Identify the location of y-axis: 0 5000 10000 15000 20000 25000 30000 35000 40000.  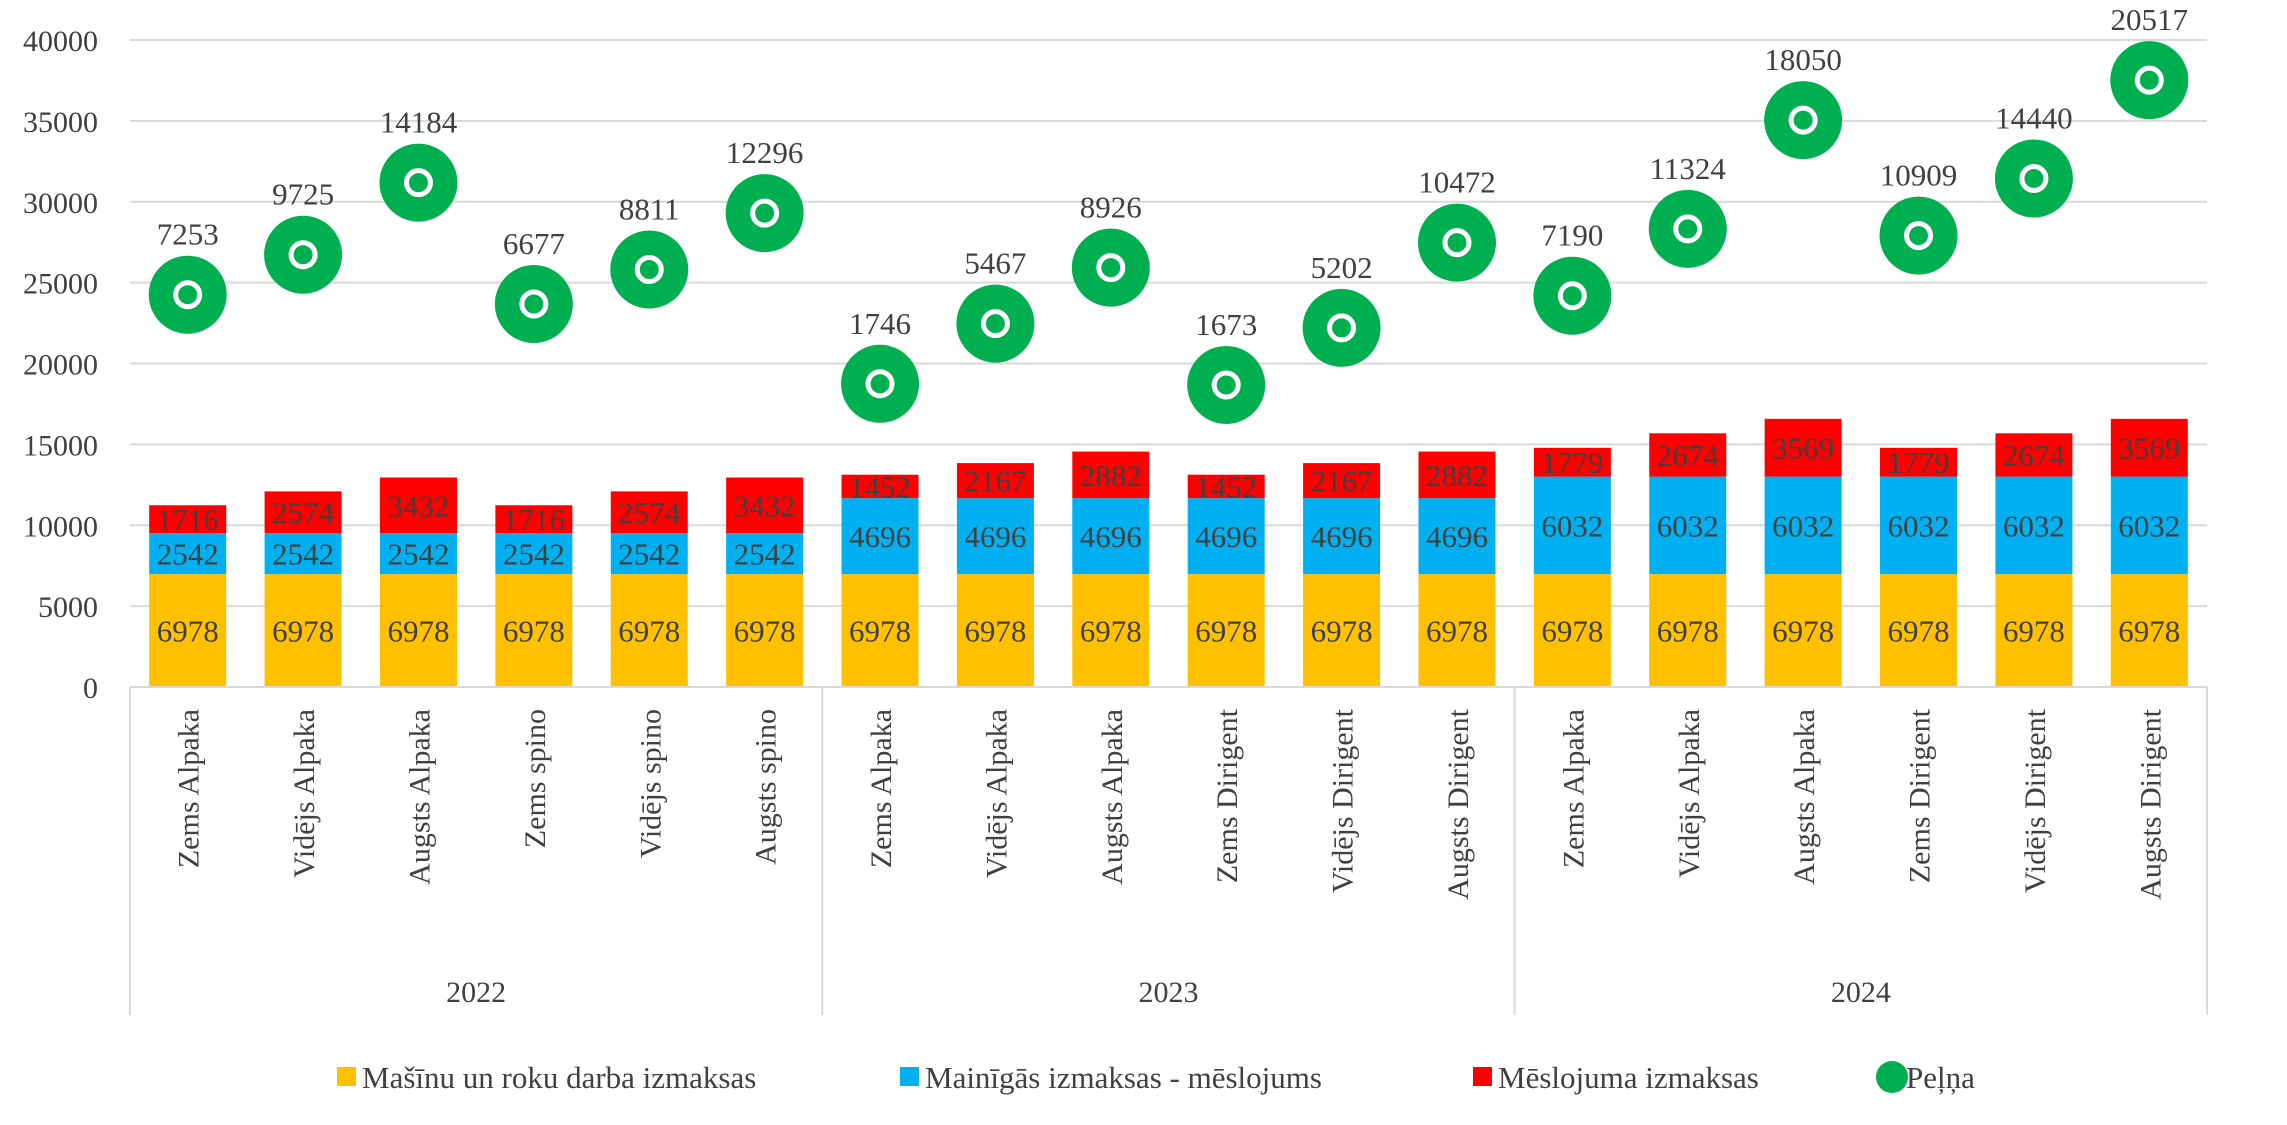
(60, 365).